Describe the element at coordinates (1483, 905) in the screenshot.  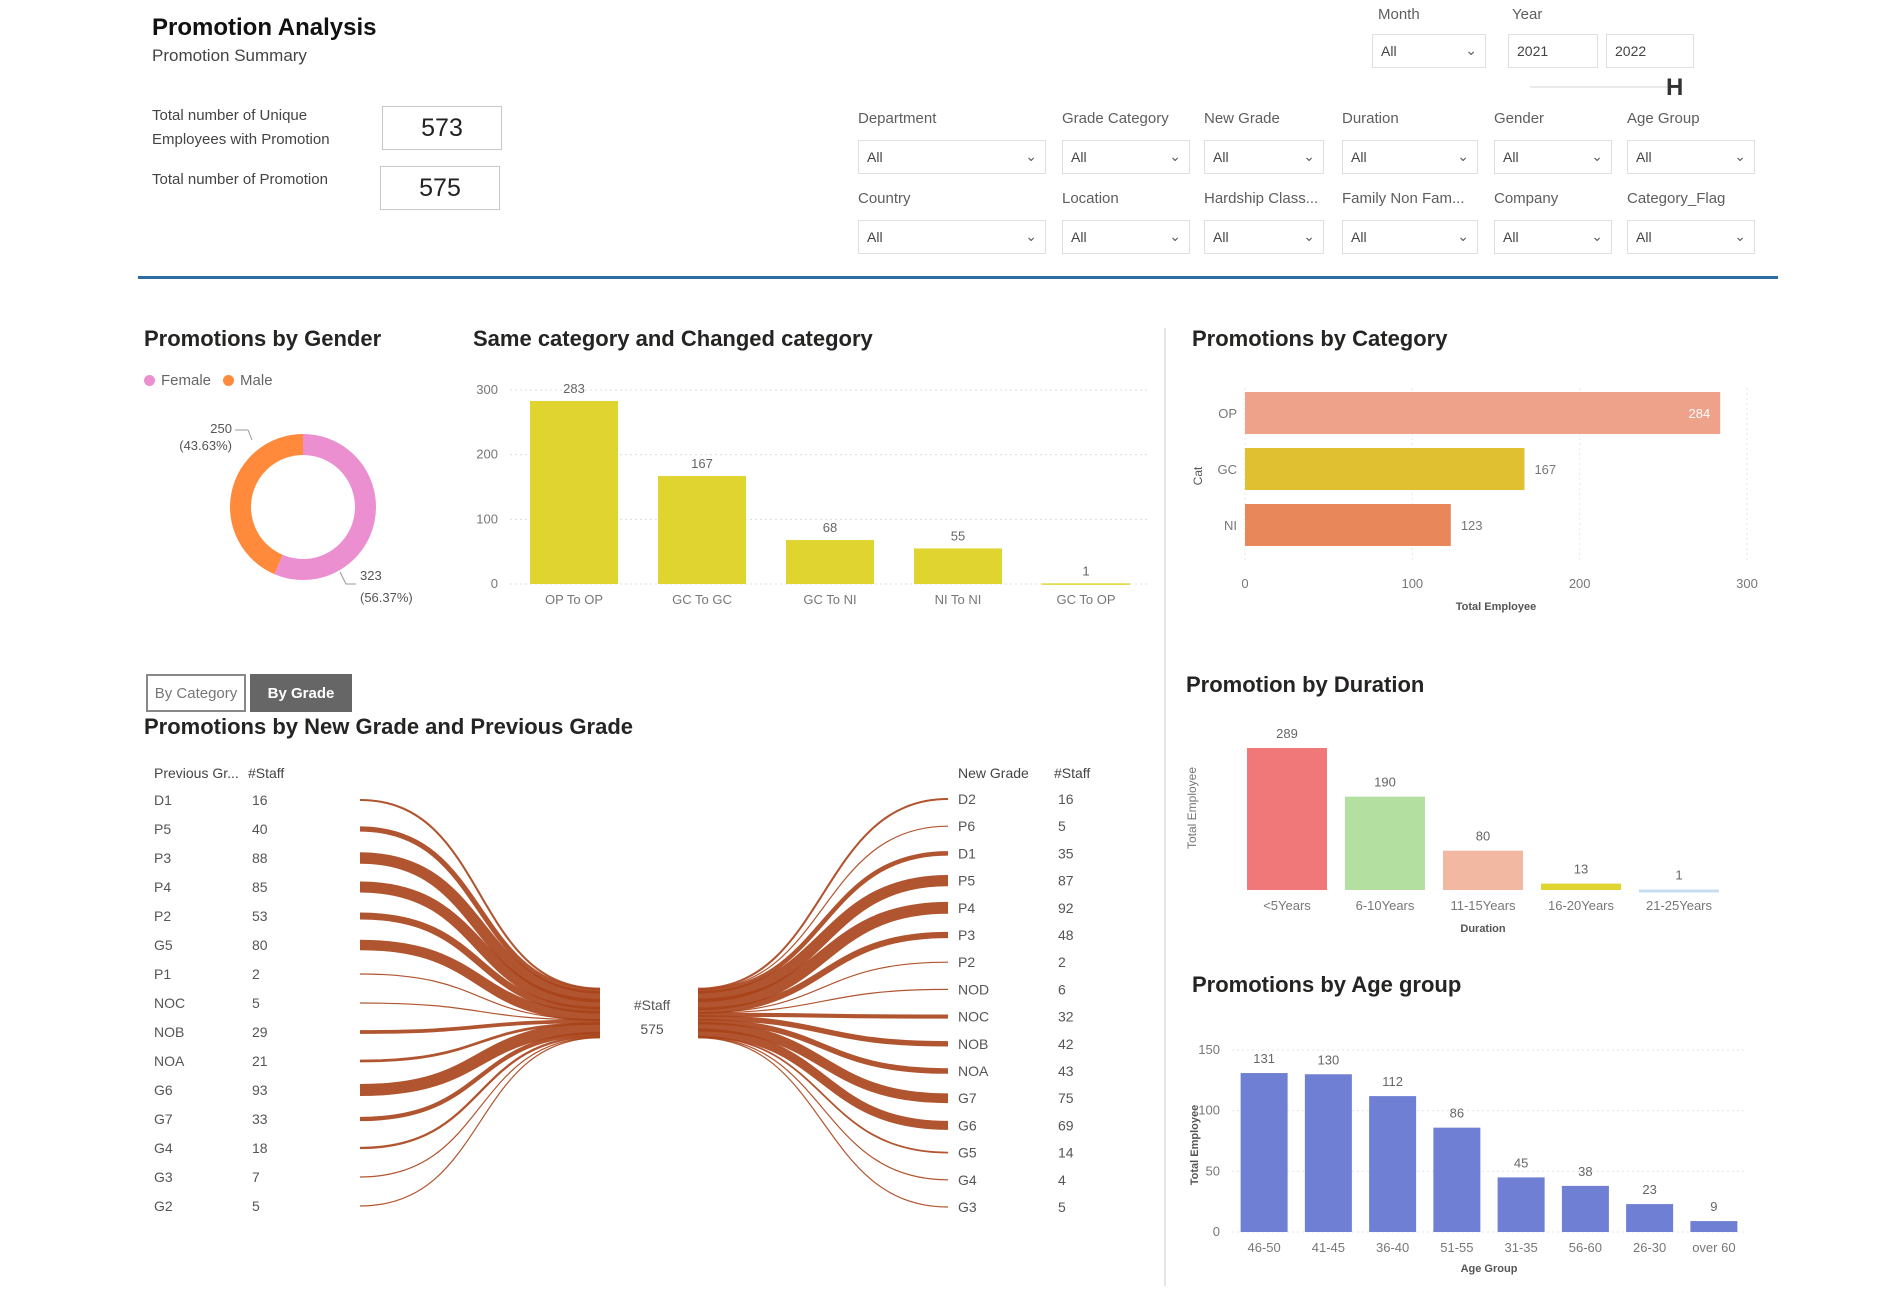
I see `x-tick-label: 11-15Years` at that location.